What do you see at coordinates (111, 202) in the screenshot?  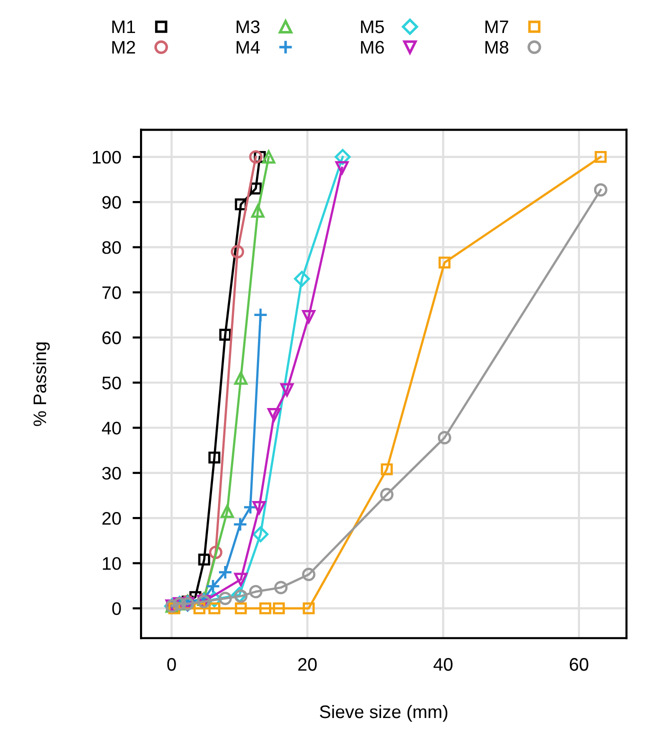 I see `y-tick-label: 90` at bounding box center [111, 202].